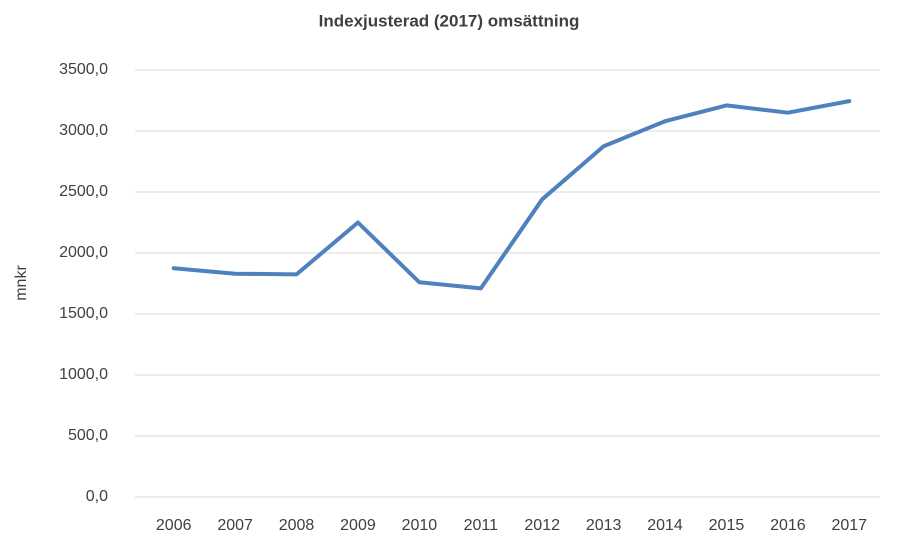  I want to click on x-tick-label: 2014, so click(665, 525).